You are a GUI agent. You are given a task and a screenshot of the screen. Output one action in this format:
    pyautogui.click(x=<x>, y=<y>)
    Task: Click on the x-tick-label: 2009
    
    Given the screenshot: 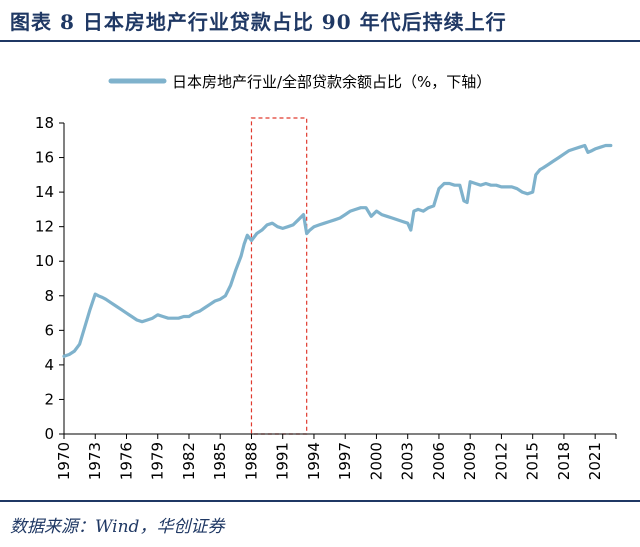 What is the action you would take?
    pyautogui.click(x=470, y=461)
    